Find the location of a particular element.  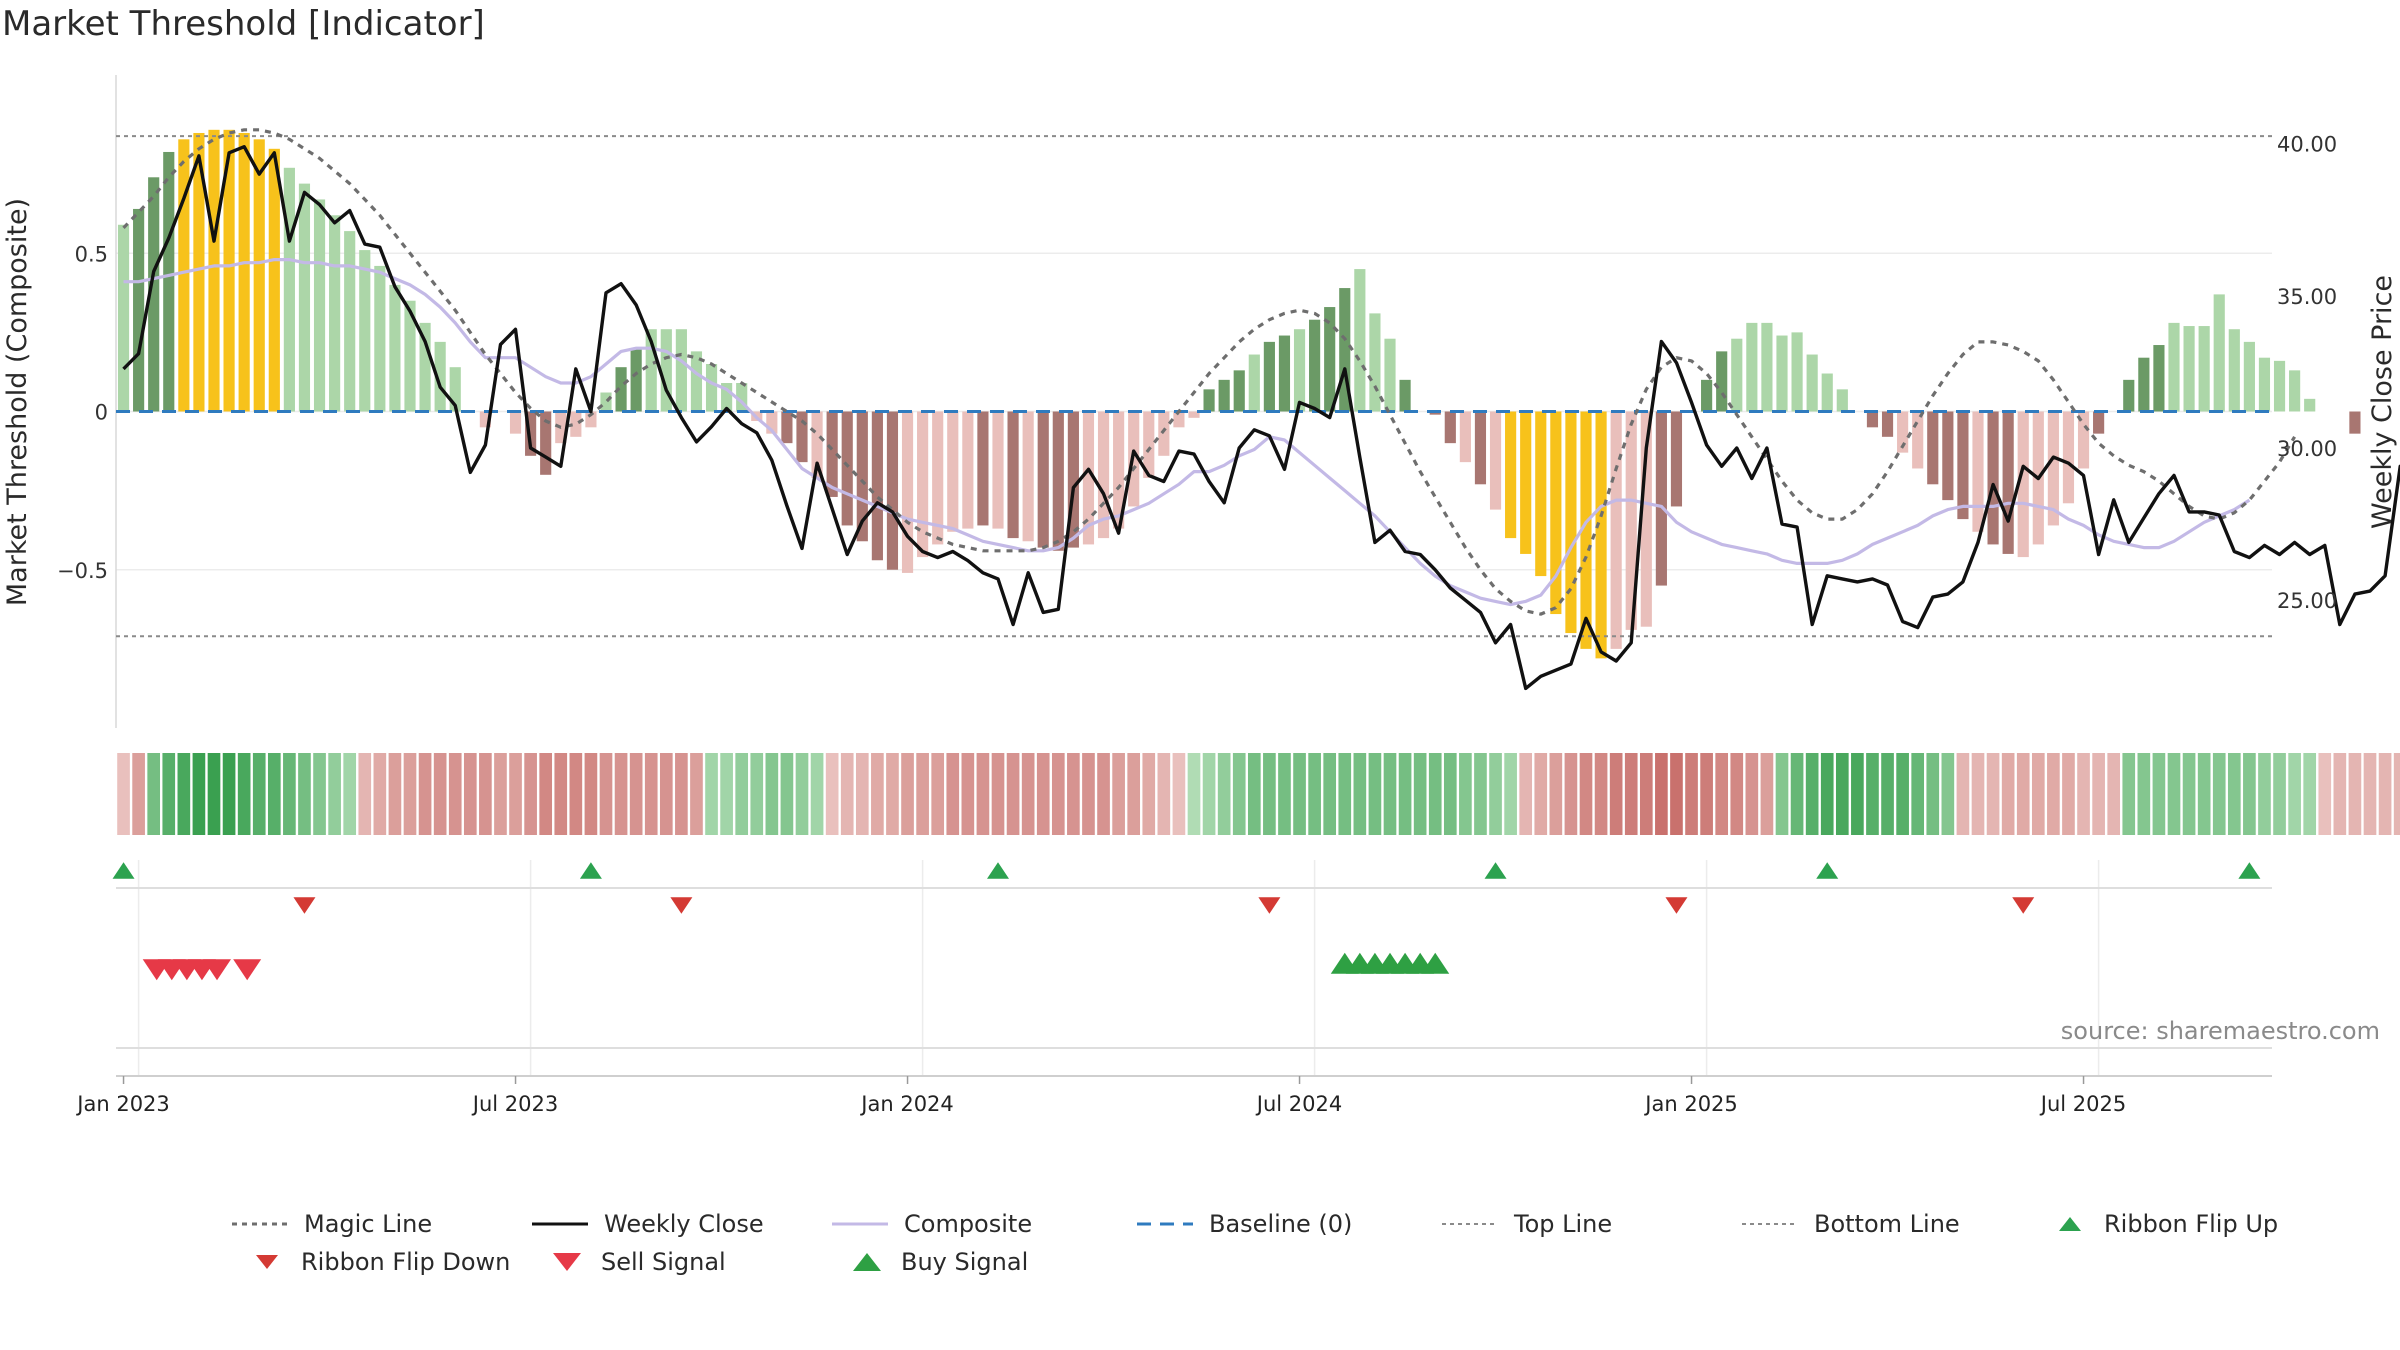

legend-item-ribbon-flip-up: Ribbon Flip Up is located at coordinates (2164, 1224).